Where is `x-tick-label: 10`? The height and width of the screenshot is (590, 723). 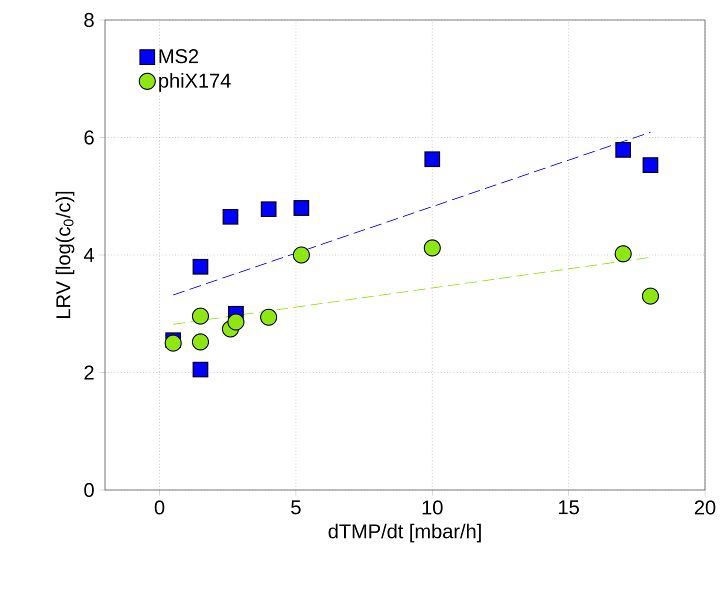 x-tick-label: 10 is located at coordinates (432, 507).